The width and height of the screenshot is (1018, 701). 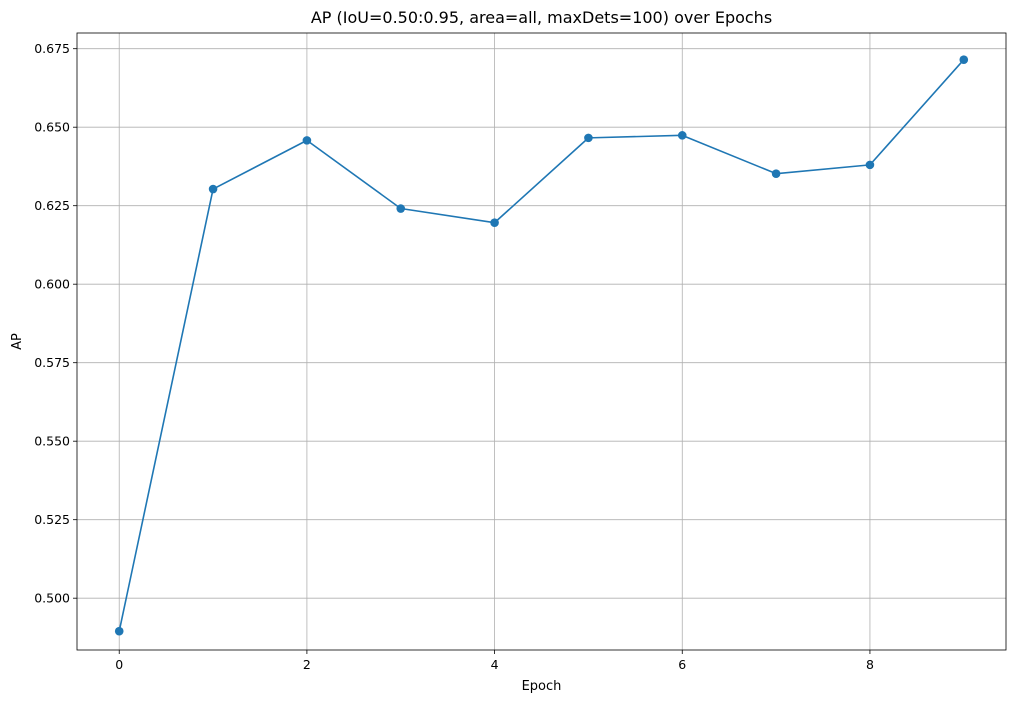 What do you see at coordinates (52, 205) in the screenshot?
I see `y-tick-label: 0.625` at bounding box center [52, 205].